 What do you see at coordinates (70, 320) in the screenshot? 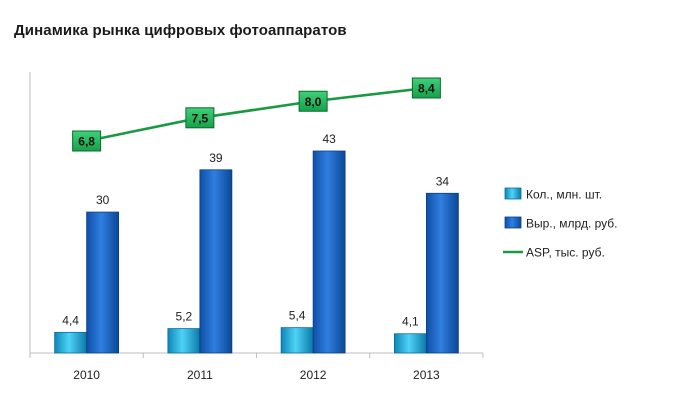
I see `data-label-quantity: 4,4` at bounding box center [70, 320].